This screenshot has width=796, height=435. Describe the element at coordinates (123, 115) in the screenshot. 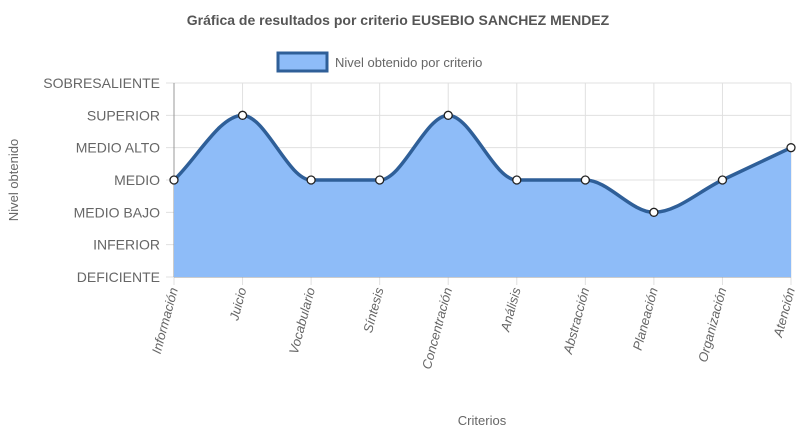

I see `y-tick-label: SUPERIOR` at that location.